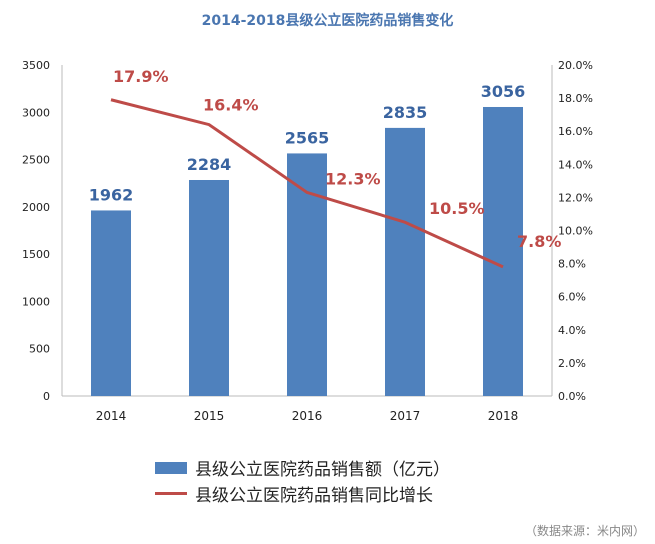 This screenshot has width=655, height=544. Describe the element at coordinates (572, 297) in the screenshot. I see `right-tick-label: 6.0%` at that location.